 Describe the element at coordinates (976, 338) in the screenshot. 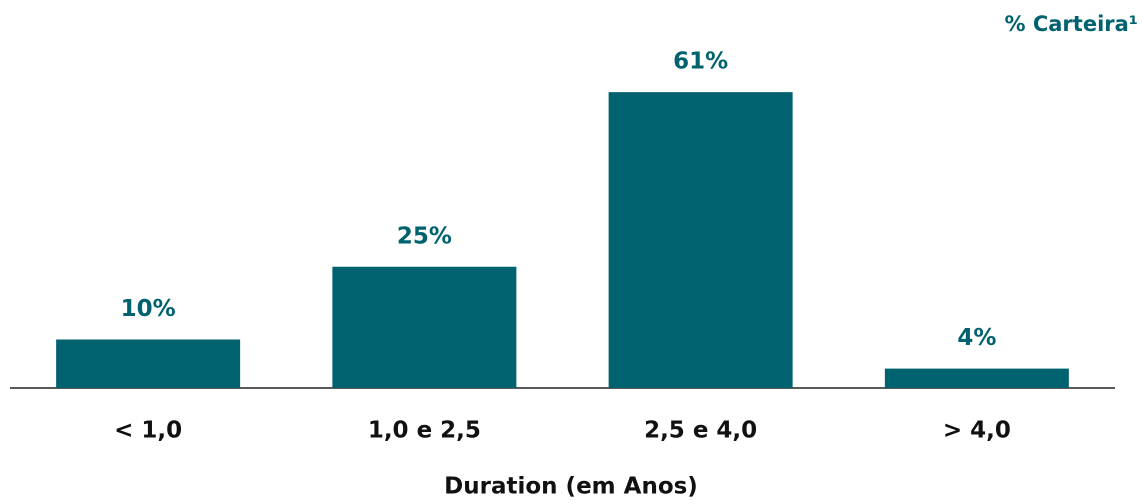

I see `data-label: 4%` at that location.